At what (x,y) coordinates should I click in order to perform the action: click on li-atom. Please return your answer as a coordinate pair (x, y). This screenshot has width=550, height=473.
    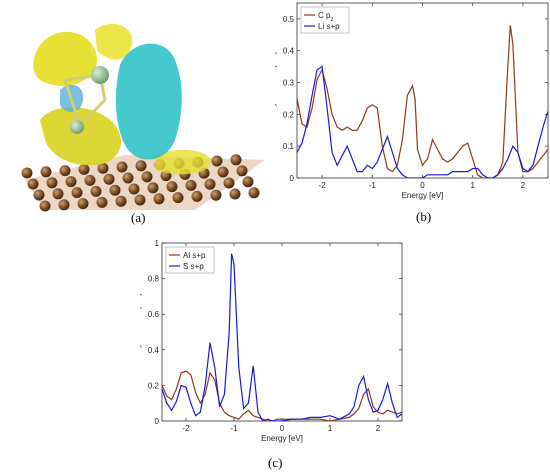
    Looking at the image, I should click on (100, 75).